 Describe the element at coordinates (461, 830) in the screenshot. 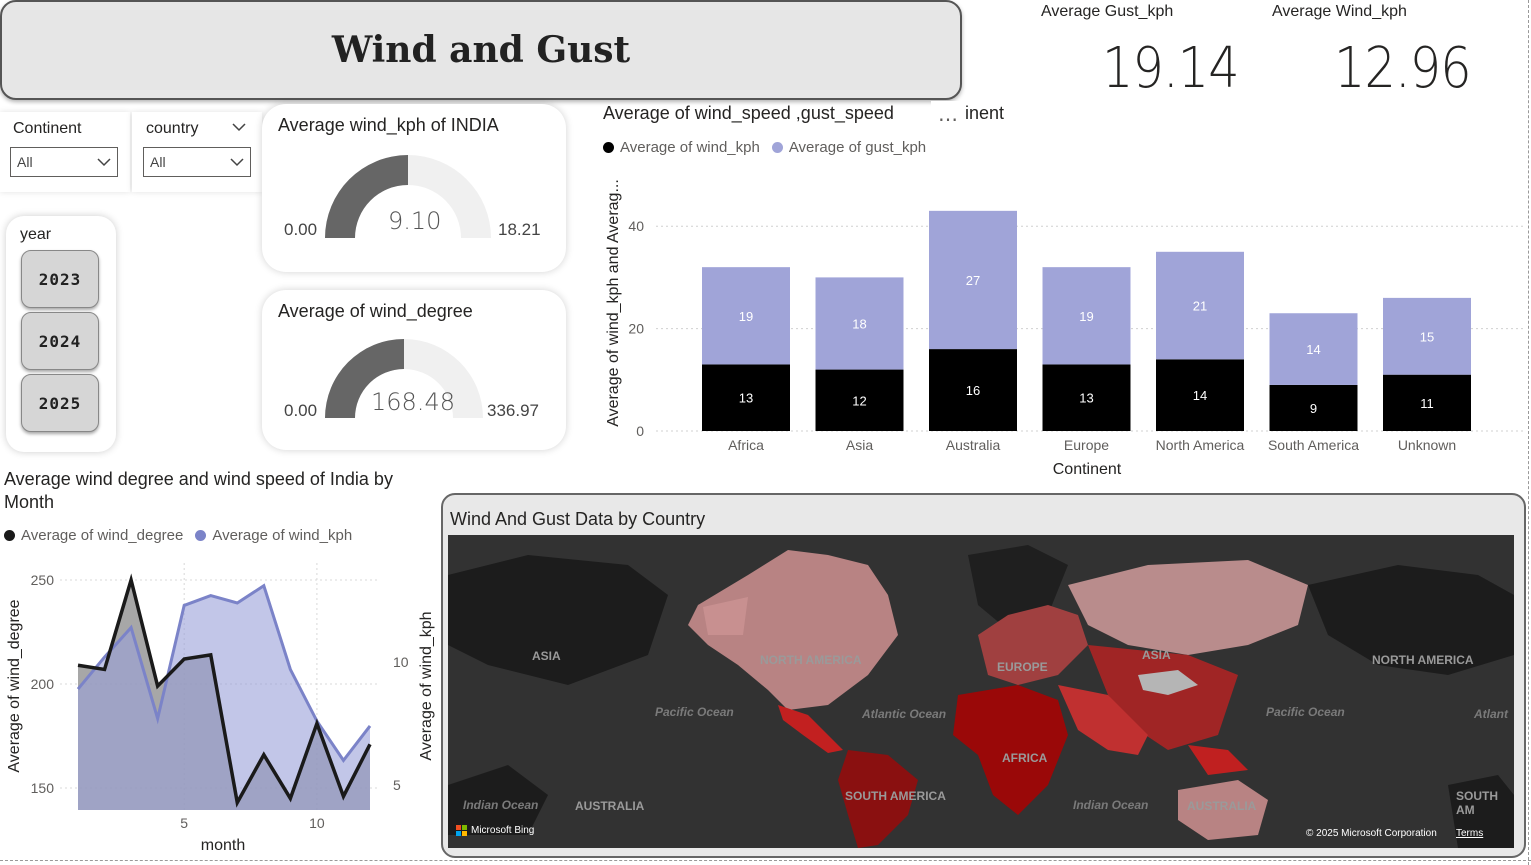

I see `microsoft-logo-icon` at that location.